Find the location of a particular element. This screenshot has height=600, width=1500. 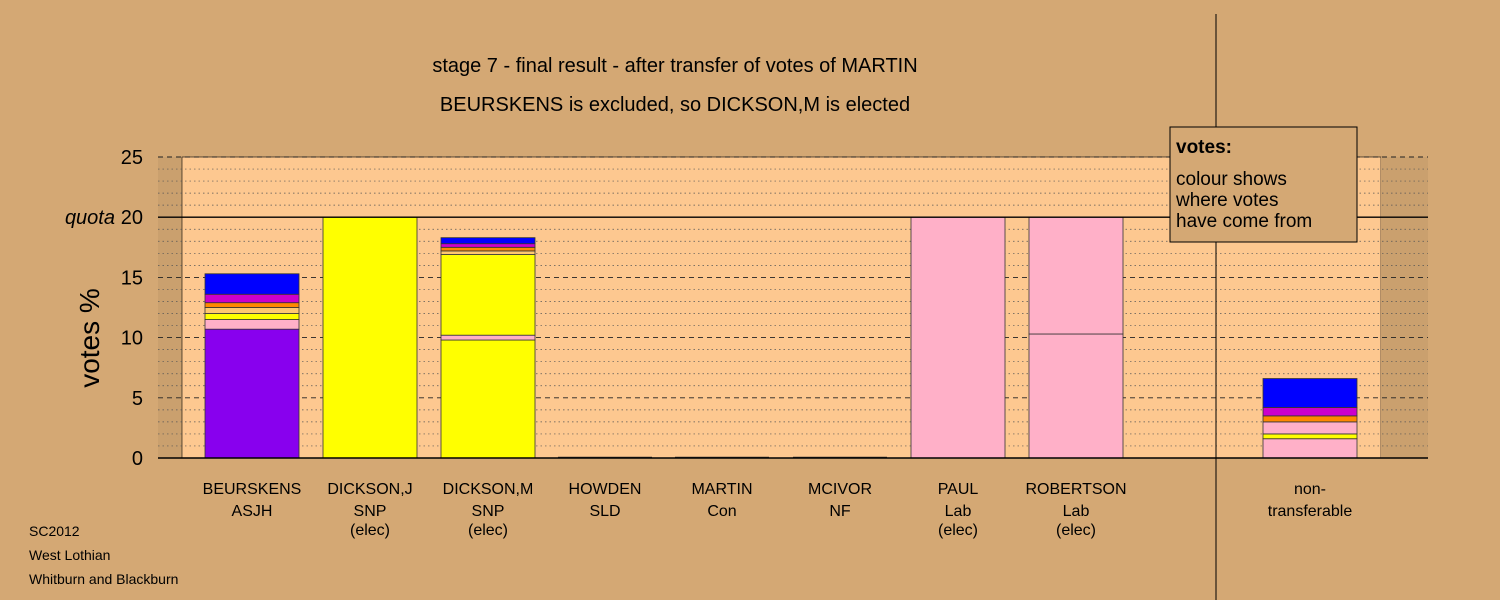

candidate-status-paul: (elec) is located at coordinates (958, 530).